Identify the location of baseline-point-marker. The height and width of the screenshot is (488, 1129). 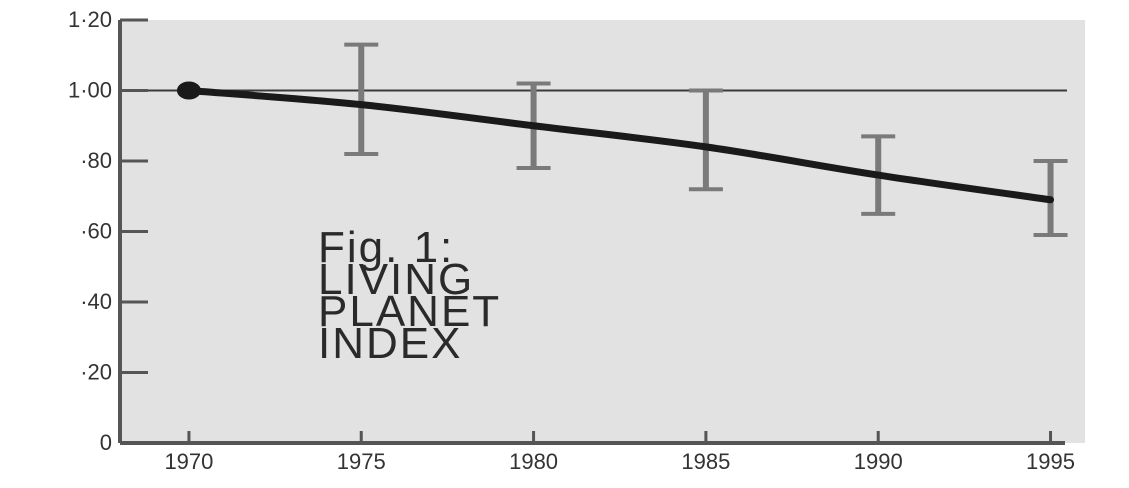
(188, 90).